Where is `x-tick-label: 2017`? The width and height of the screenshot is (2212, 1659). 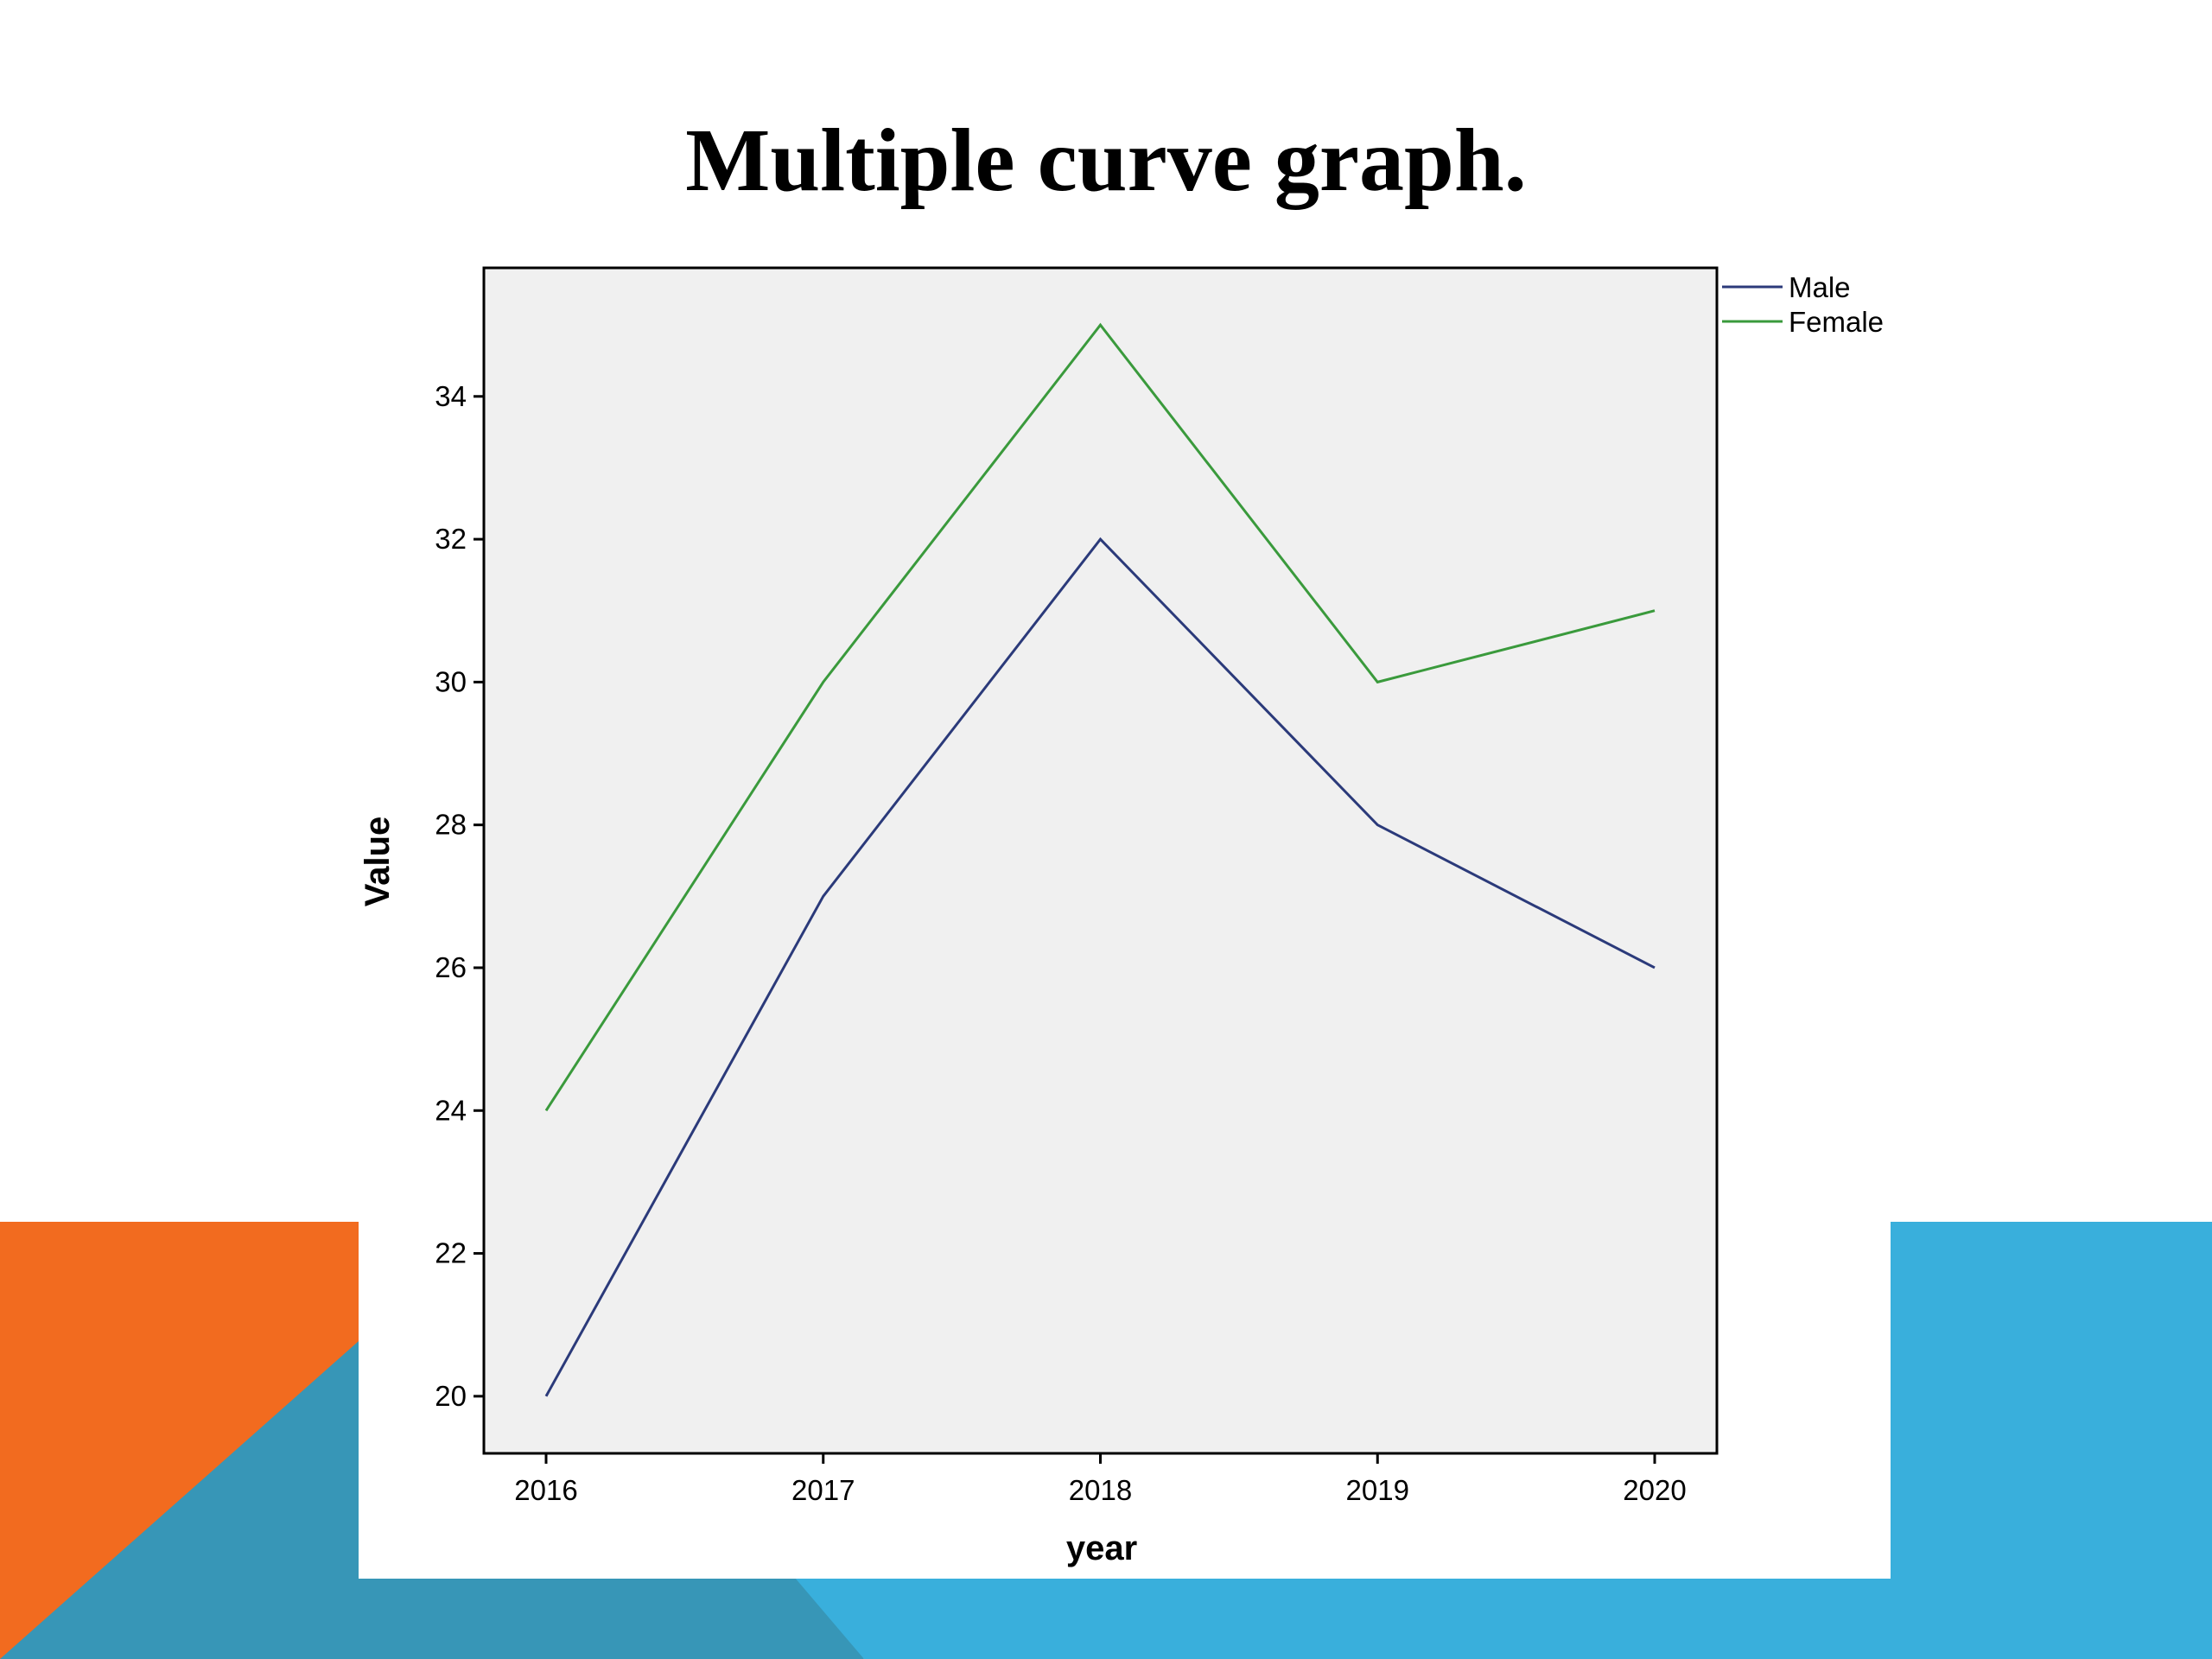 x-tick-label: 2017 is located at coordinates (823, 1490).